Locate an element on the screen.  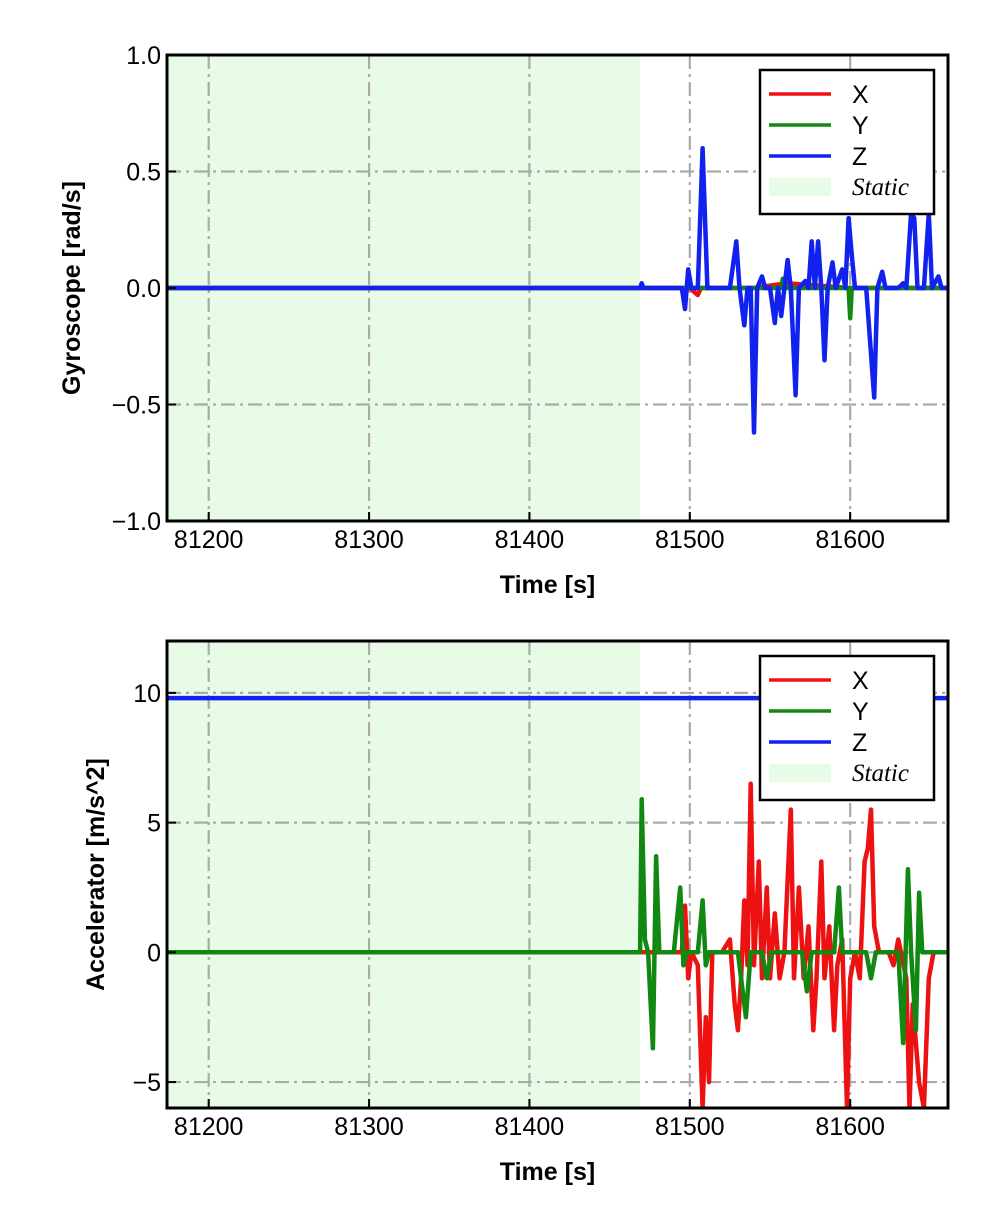
y-tick-label: 0.0 is located at coordinates (143, 289).